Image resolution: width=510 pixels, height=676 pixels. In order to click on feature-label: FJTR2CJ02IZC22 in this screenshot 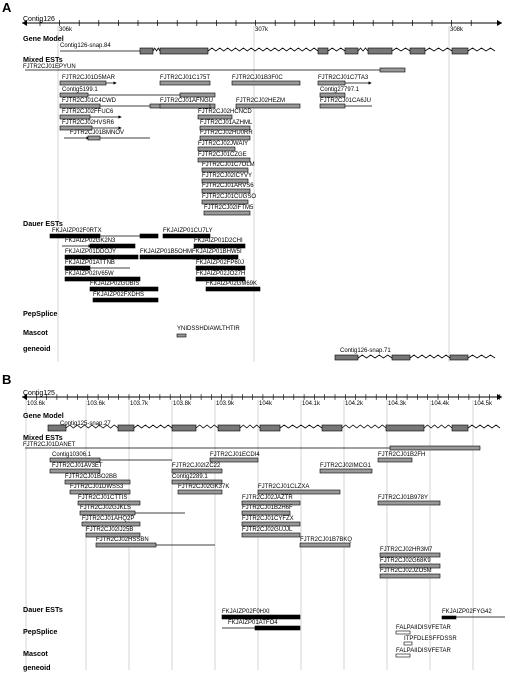, I will do `click(196, 466)`.